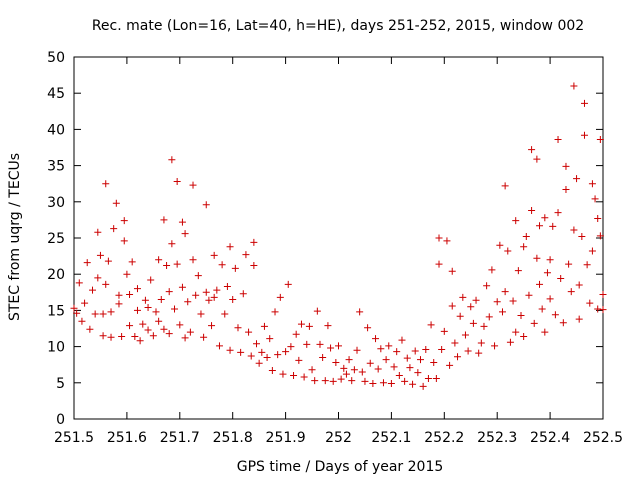  Describe the element at coordinates (603, 438) in the screenshot. I see `x-tick-label: 252.5` at that location.